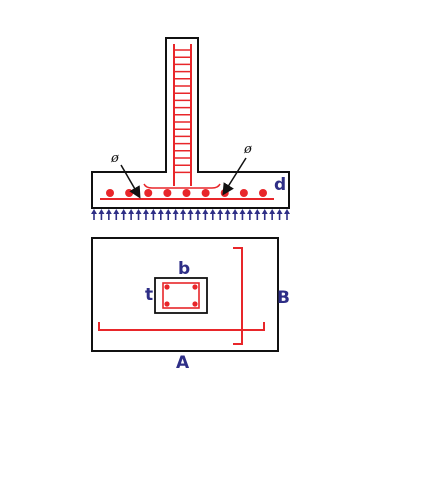 Image resolution: width=423 pixels, height=478 pixels. Describe the element at coordinates (181, 326) in the screenshot. I see `plan-rebar-A-direction` at that location.